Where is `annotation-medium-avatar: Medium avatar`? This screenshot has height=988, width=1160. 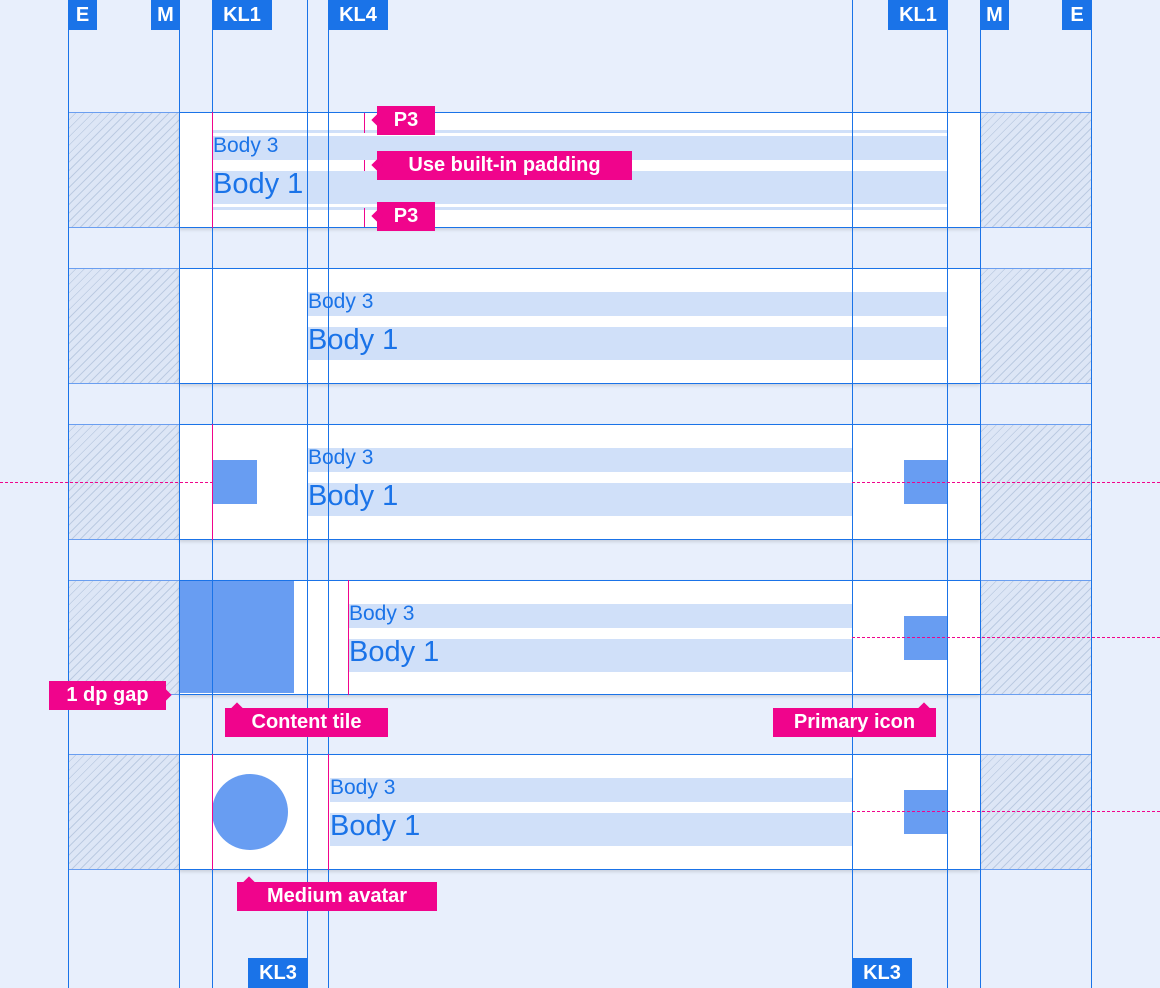 annotation-medium-avatar: Medium avatar is located at coordinates (337, 896).